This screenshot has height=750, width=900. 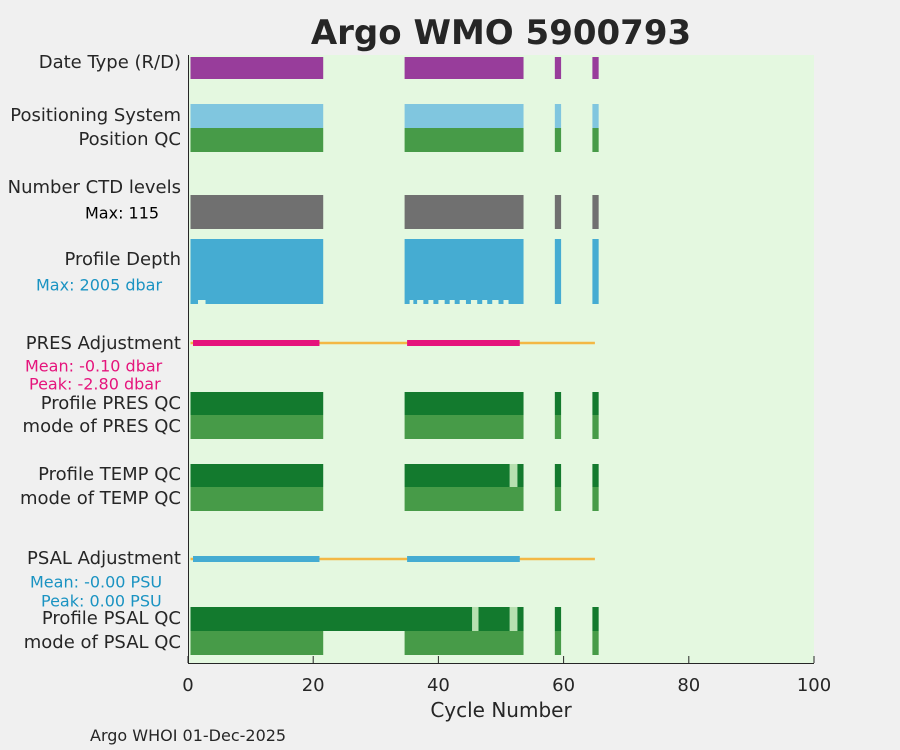 What do you see at coordinates (122, 259) in the screenshot?
I see `profile-depth-label: Profile Depth` at bounding box center [122, 259].